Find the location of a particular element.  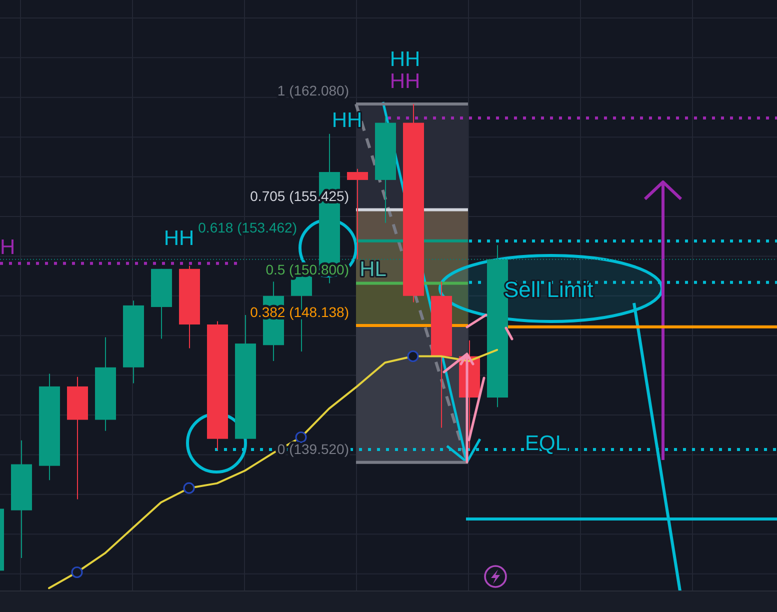

ref-line-label: 0.618 (153.462) is located at coordinates (247, 227).